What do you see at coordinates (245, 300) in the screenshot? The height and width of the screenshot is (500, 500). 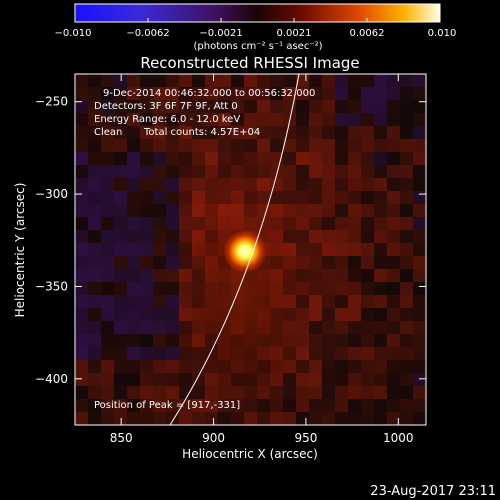 I see `emission-haze` at bounding box center [245, 300].